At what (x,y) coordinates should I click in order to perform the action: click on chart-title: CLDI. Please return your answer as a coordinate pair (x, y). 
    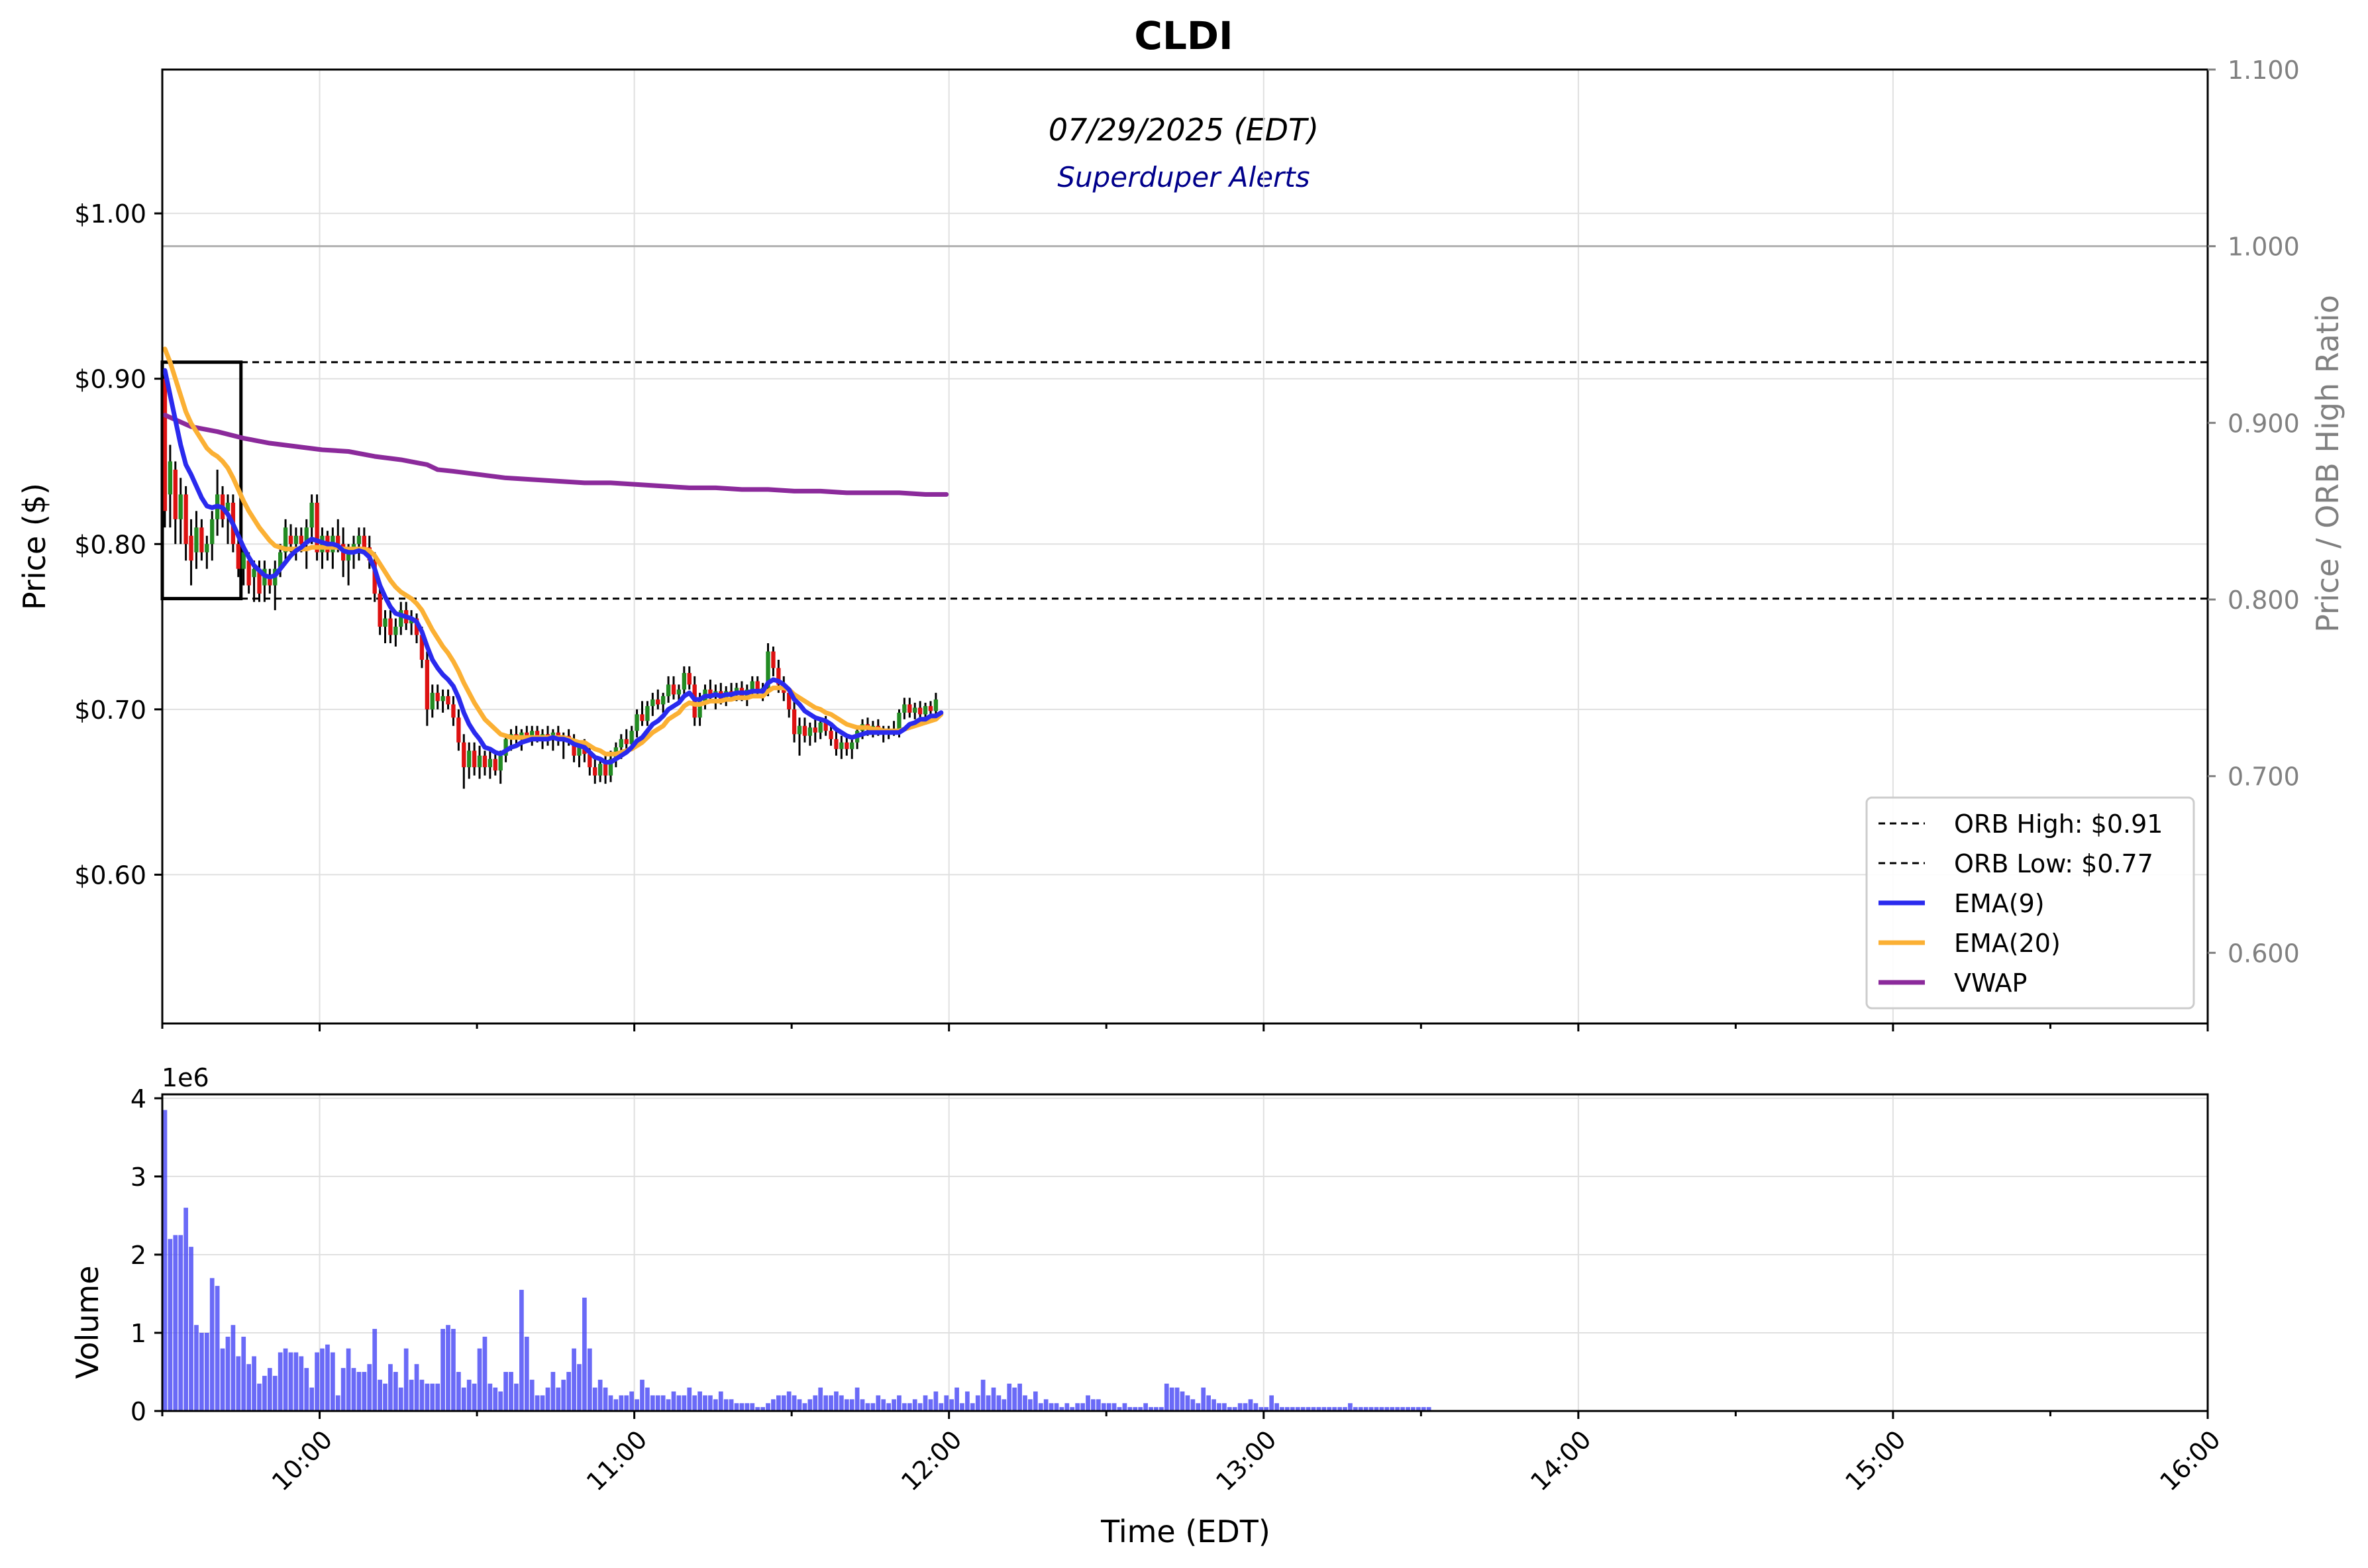
    Looking at the image, I should click on (1184, 35).